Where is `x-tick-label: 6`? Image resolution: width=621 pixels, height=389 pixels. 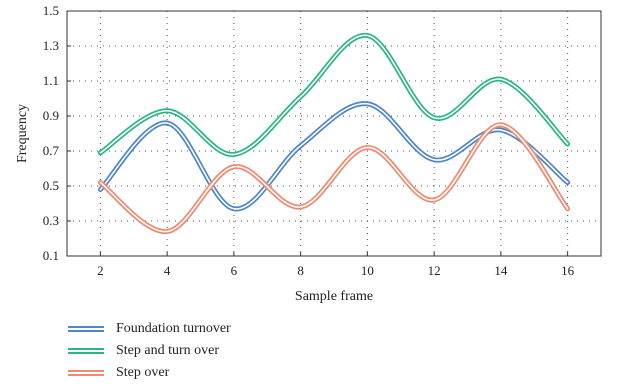 x-tick-label: 6 is located at coordinates (234, 270).